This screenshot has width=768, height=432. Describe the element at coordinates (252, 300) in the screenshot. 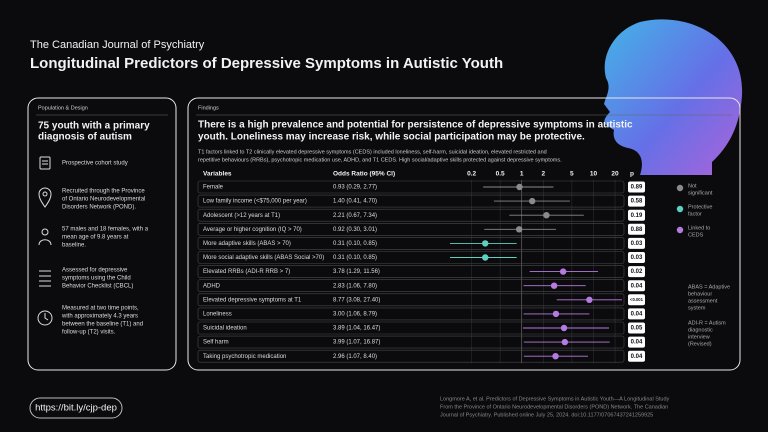

I see `variable: Elevated depressive symptoms at T1` at that location.